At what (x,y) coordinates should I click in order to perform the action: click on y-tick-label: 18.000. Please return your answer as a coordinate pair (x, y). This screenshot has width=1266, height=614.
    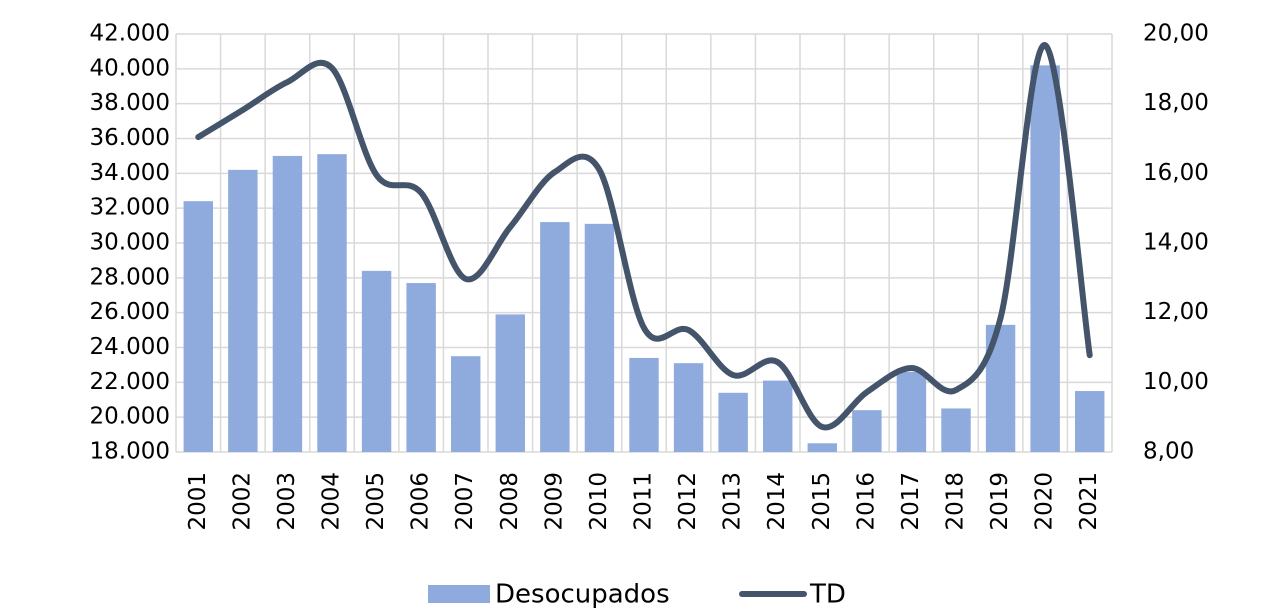
    Looking at the image, I should click on (130, 452).